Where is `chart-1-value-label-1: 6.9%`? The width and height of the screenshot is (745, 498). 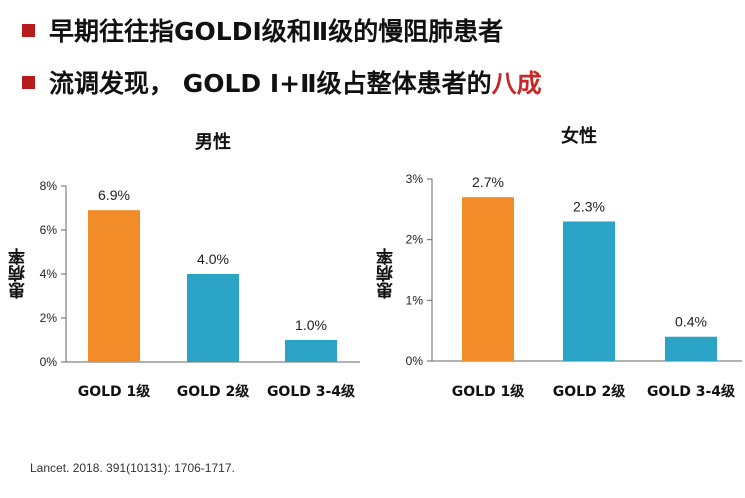 chart-1-value-label-1: 6.9% is located at coordinates (114, 195).